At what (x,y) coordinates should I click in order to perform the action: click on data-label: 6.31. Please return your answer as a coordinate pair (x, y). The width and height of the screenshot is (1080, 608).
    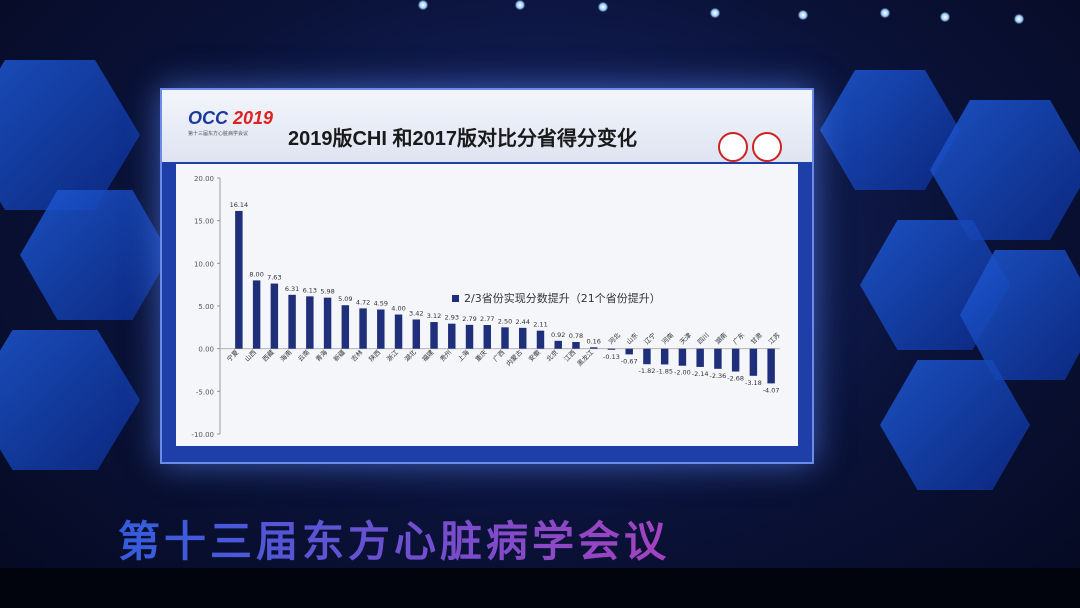
    Looking at the image, I should click on (292, 289).